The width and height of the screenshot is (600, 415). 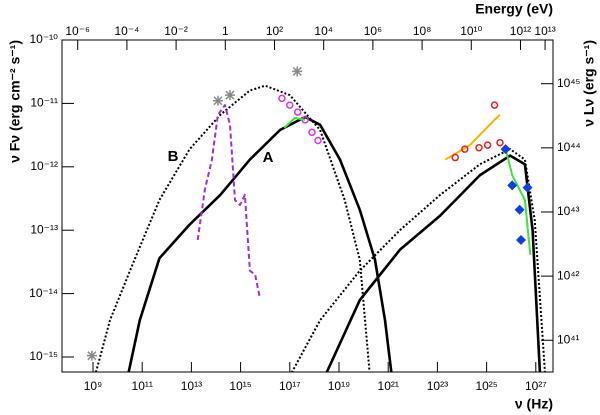 I want to click on y-tick-label: 10⁻¹², so click(x=44, y=166).